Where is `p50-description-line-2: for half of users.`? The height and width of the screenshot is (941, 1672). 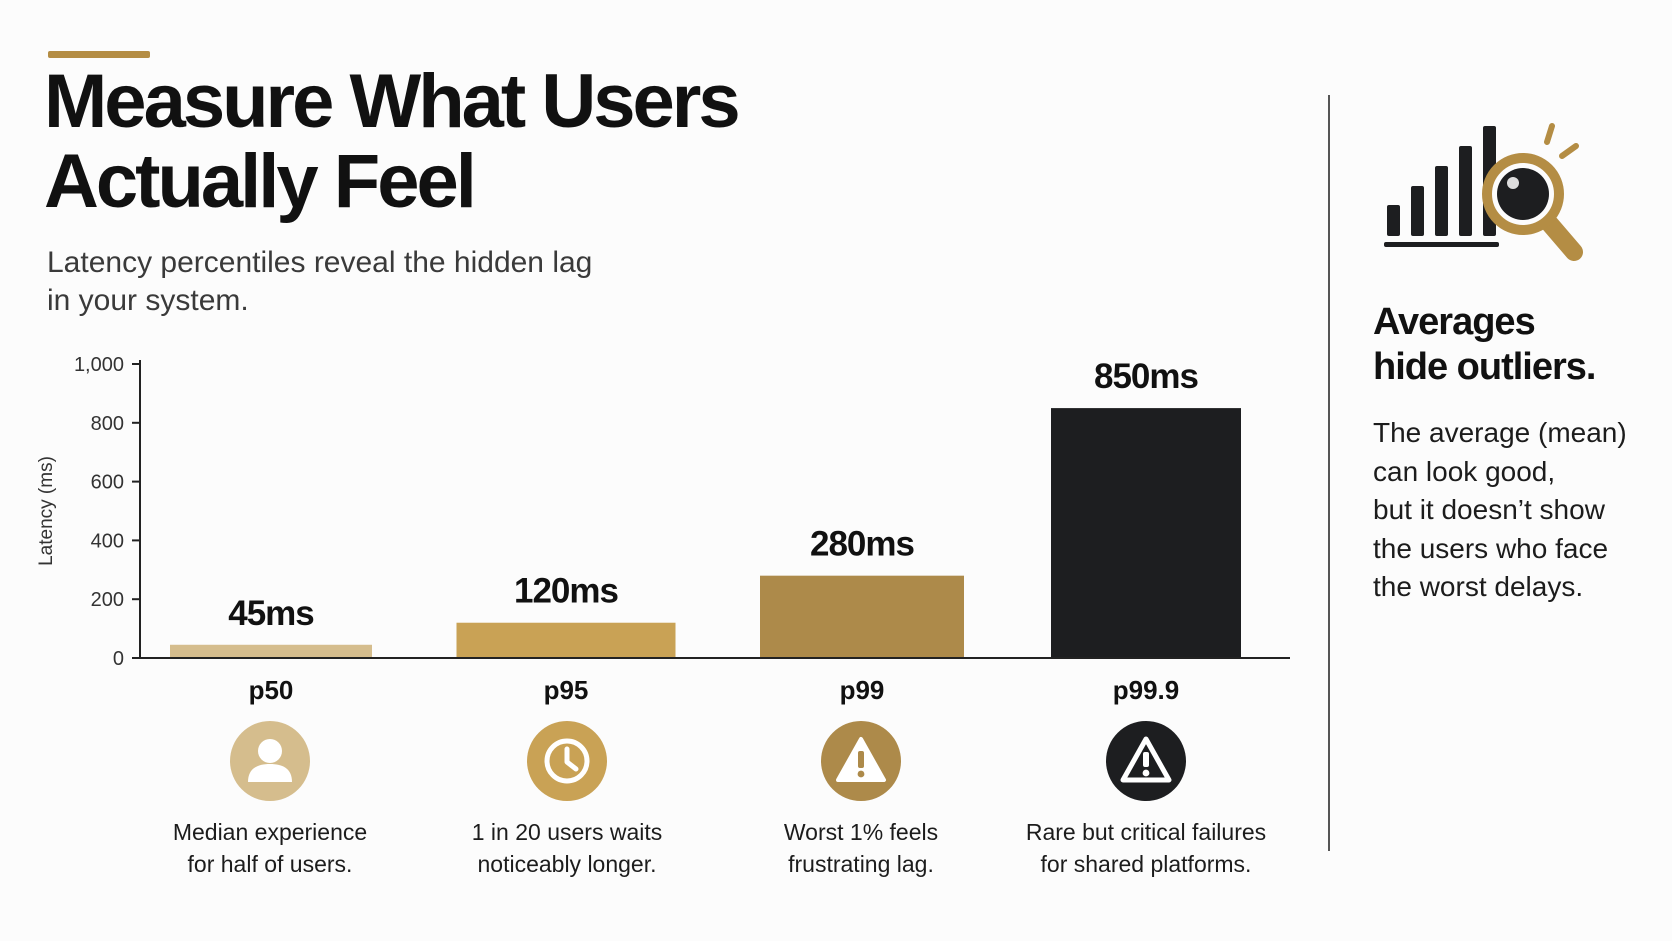 p50-description-line-2: for half of users. is located at coordinates (270, 864).